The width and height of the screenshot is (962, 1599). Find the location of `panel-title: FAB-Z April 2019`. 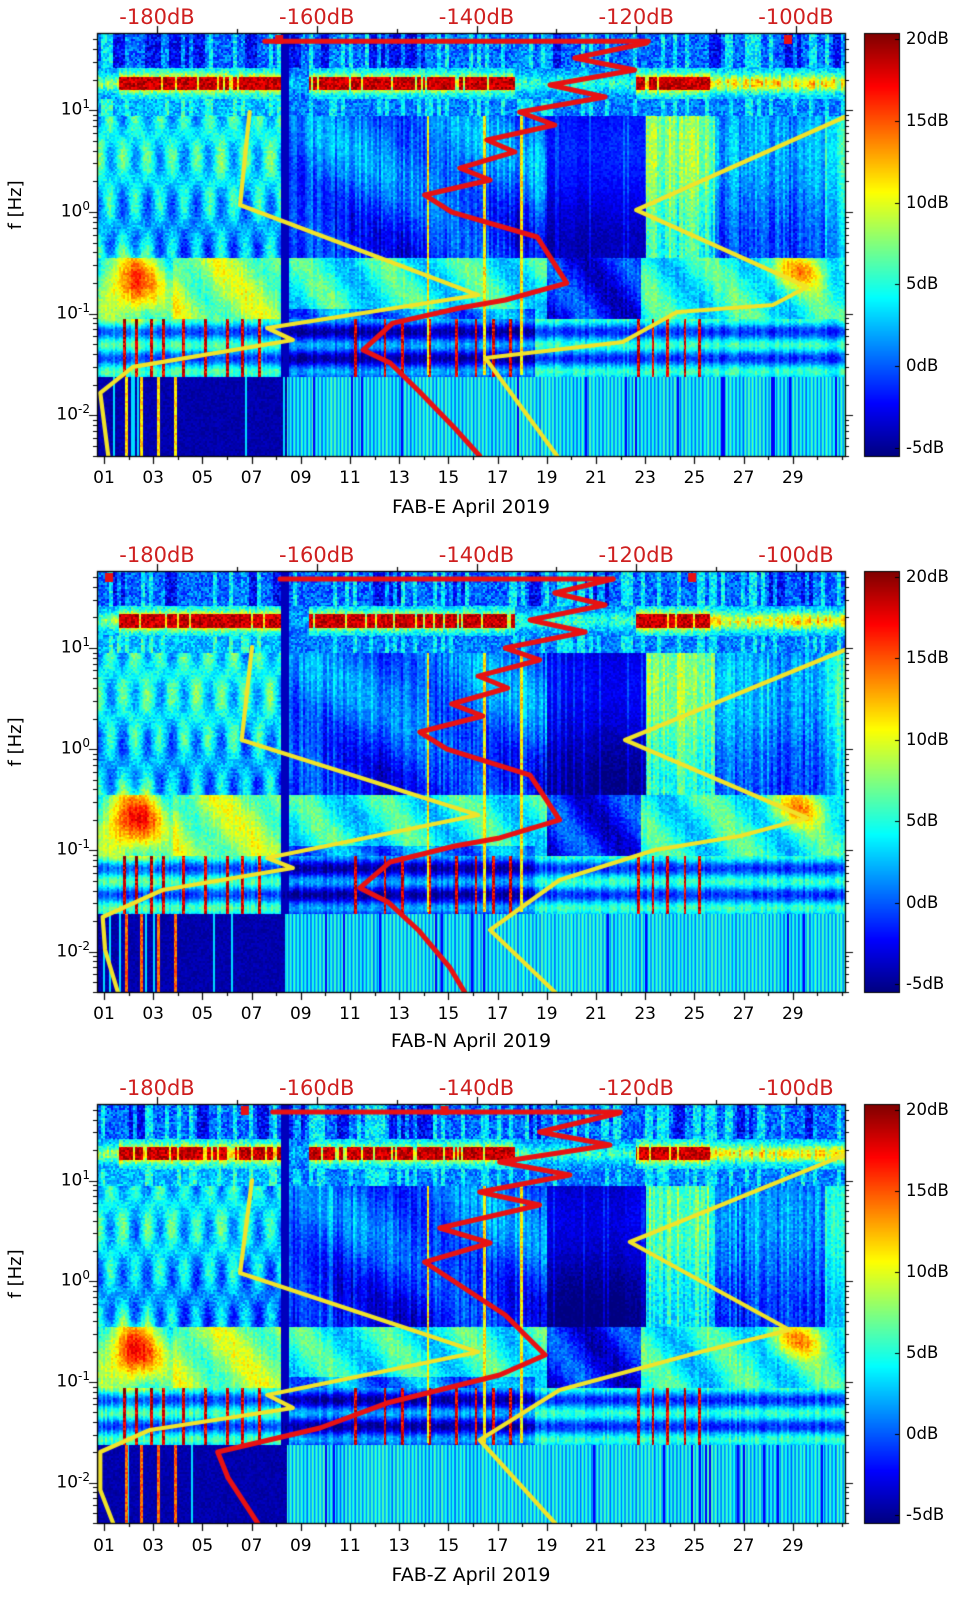

panel-title: FAB-Z April 2019 is located at coordinates (471, 1575).